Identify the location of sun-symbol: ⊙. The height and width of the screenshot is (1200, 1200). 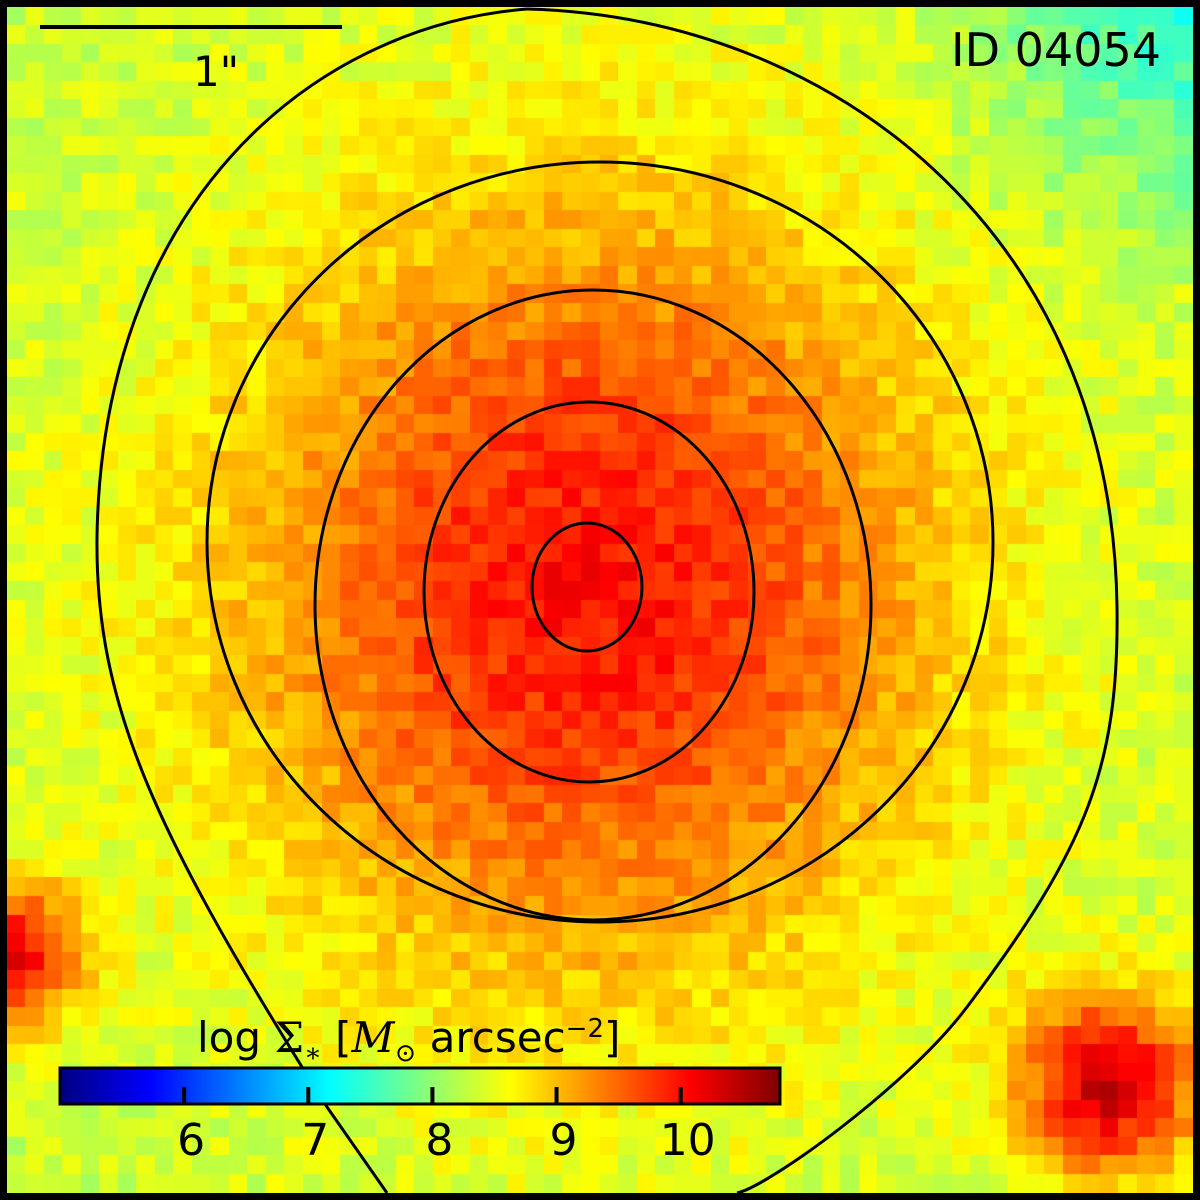
(405, 1053).